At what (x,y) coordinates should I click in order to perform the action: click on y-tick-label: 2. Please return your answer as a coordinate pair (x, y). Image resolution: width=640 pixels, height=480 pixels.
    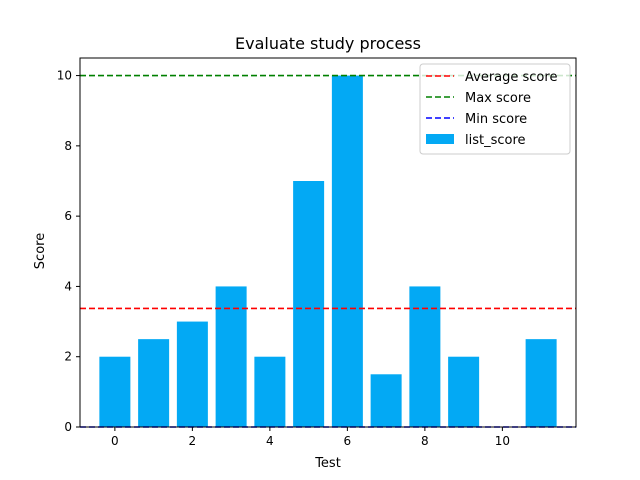
    Looking at the image, I should click on (68, 357).